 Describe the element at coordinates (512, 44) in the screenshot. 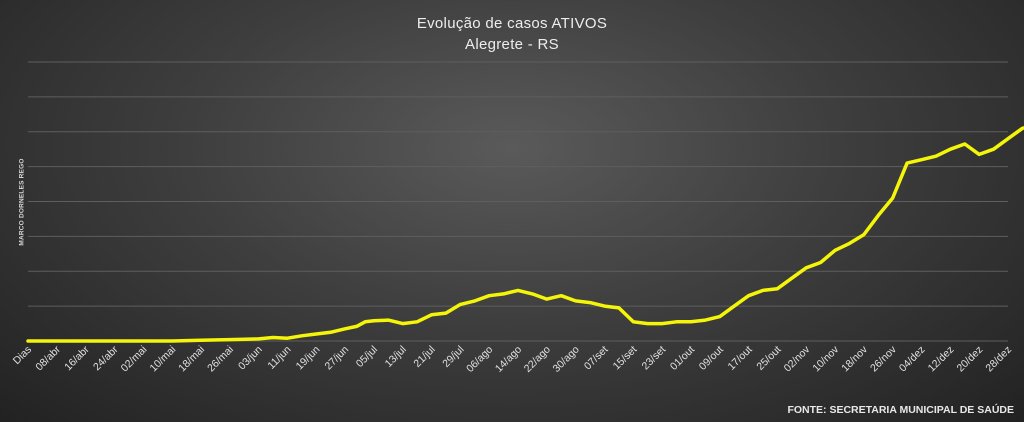

I see `chart-subtitle: Alegrete - RS` at that location.